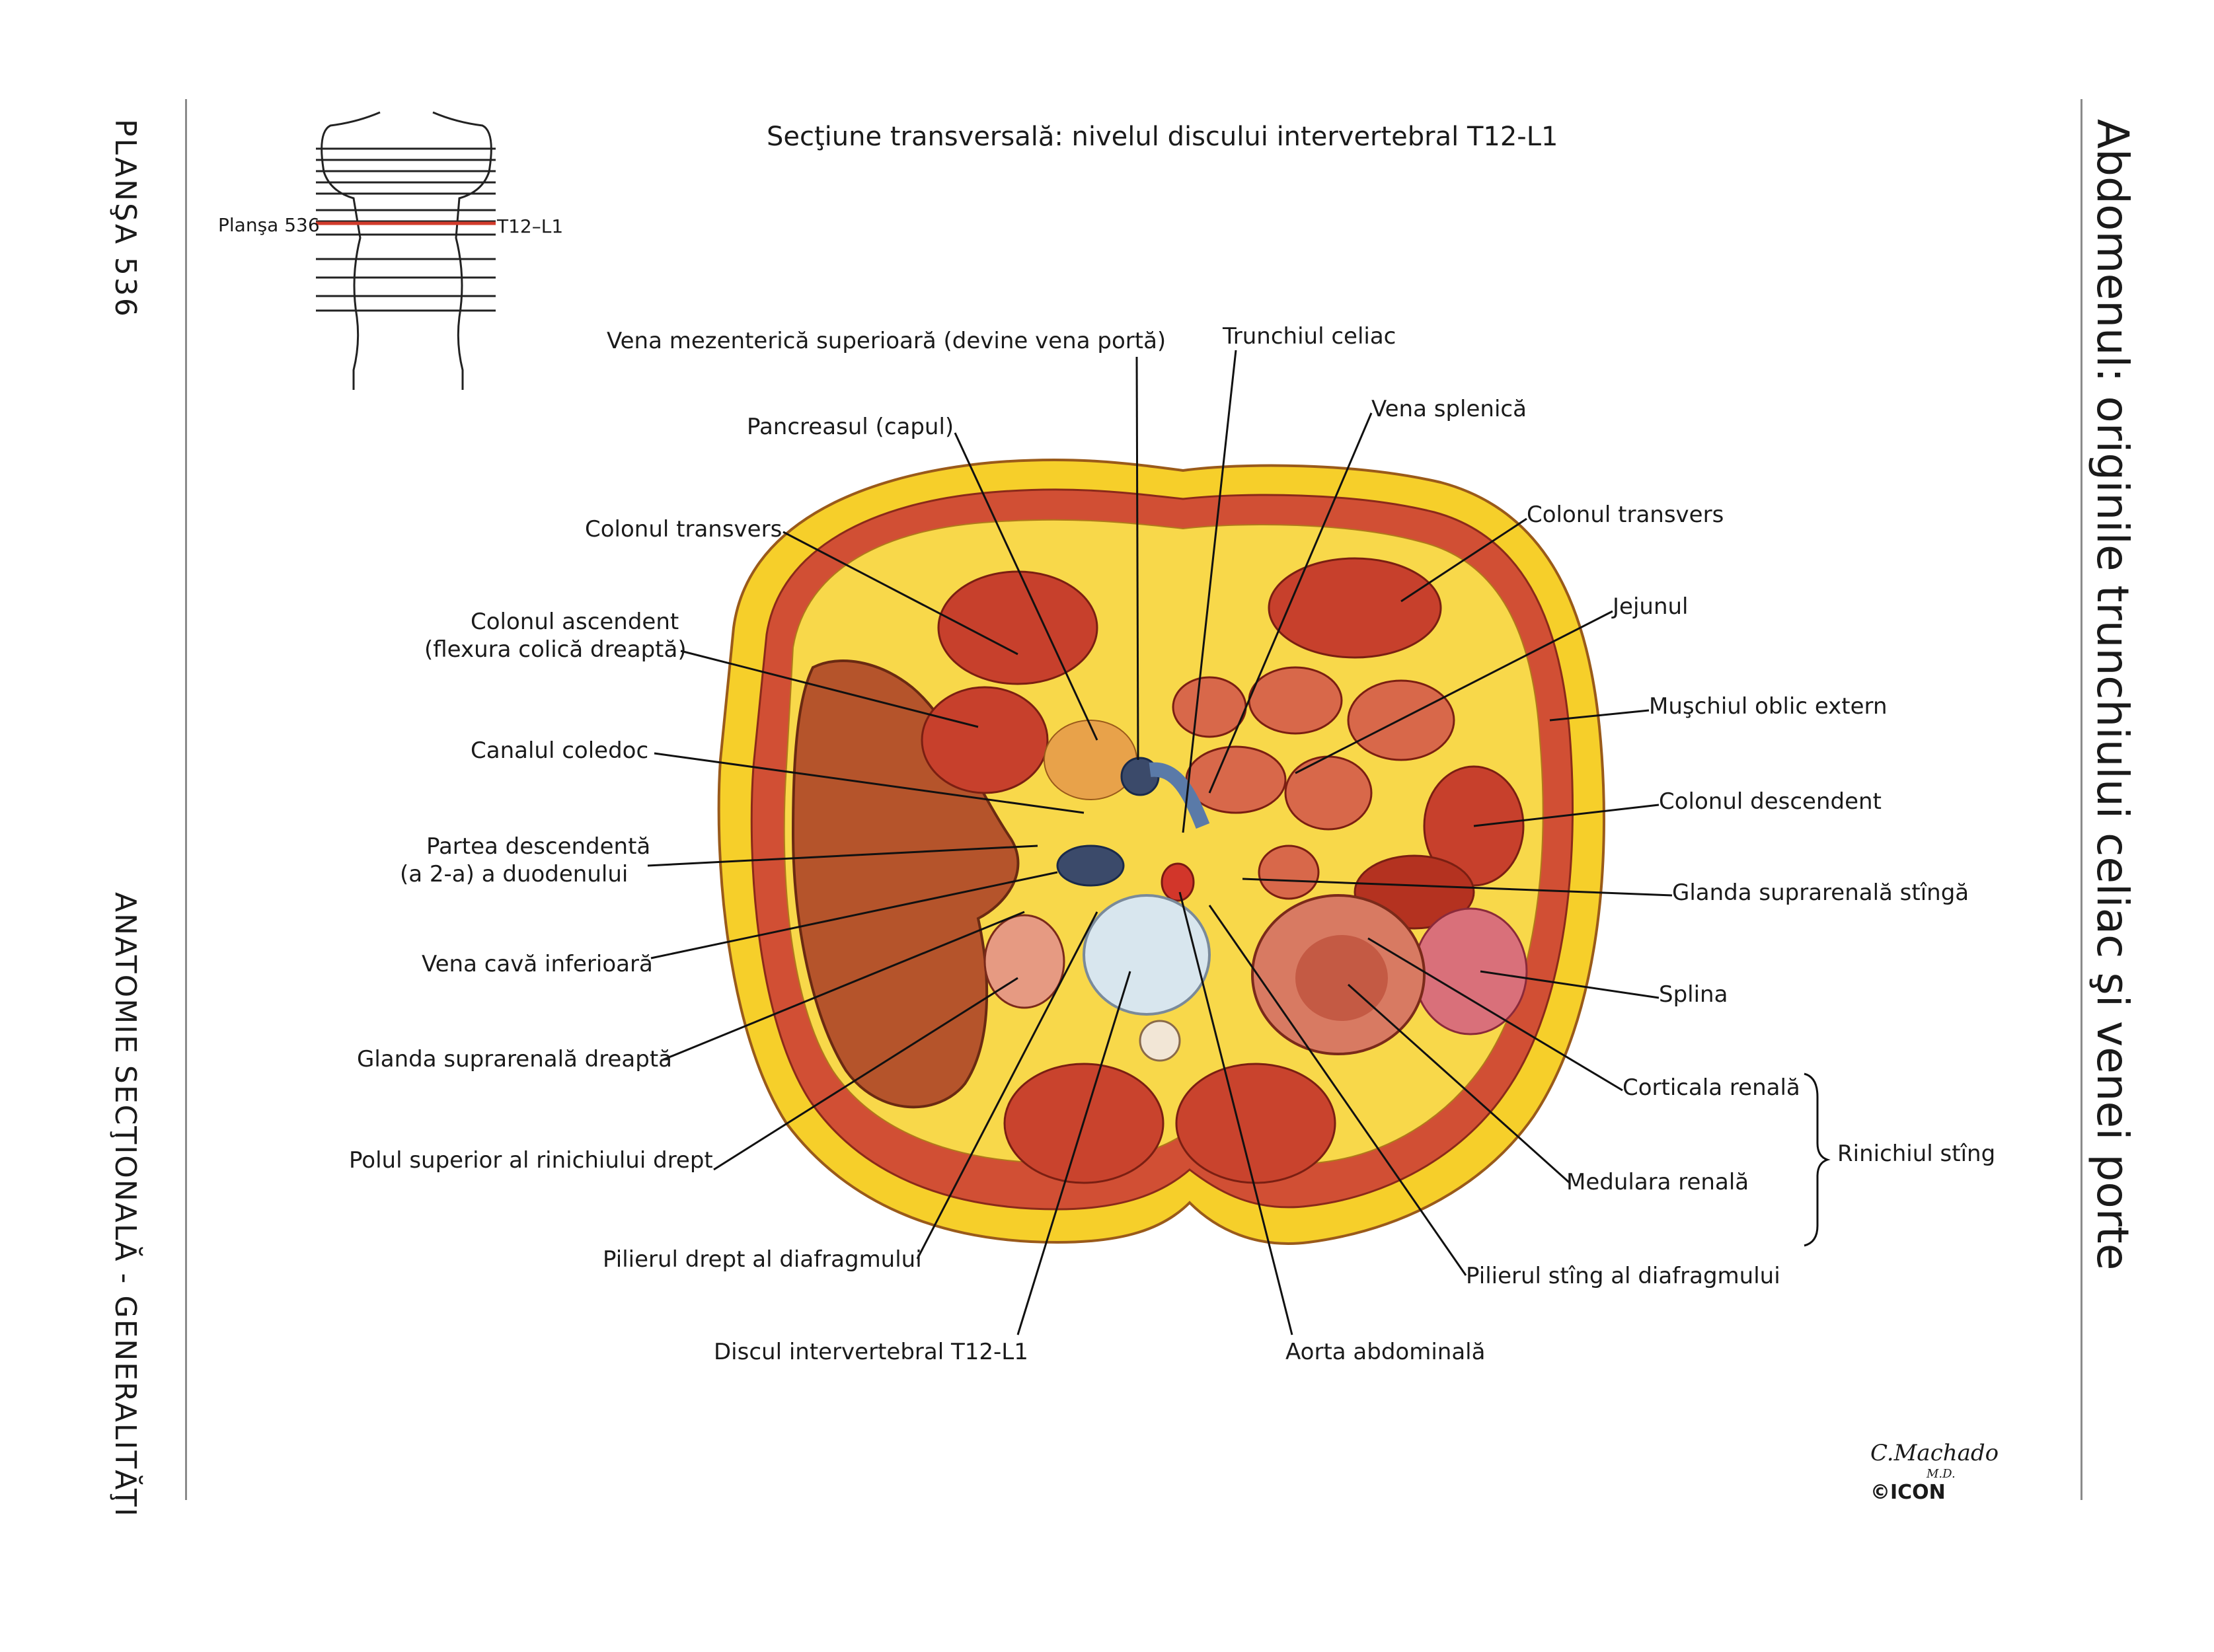 The width and height of the screenshot is (2214, 1652). What do you see at coordinates (1018, 627) in the screenshot?
I see `transverse-colon-right-side` at bounding box center [1018, 627].